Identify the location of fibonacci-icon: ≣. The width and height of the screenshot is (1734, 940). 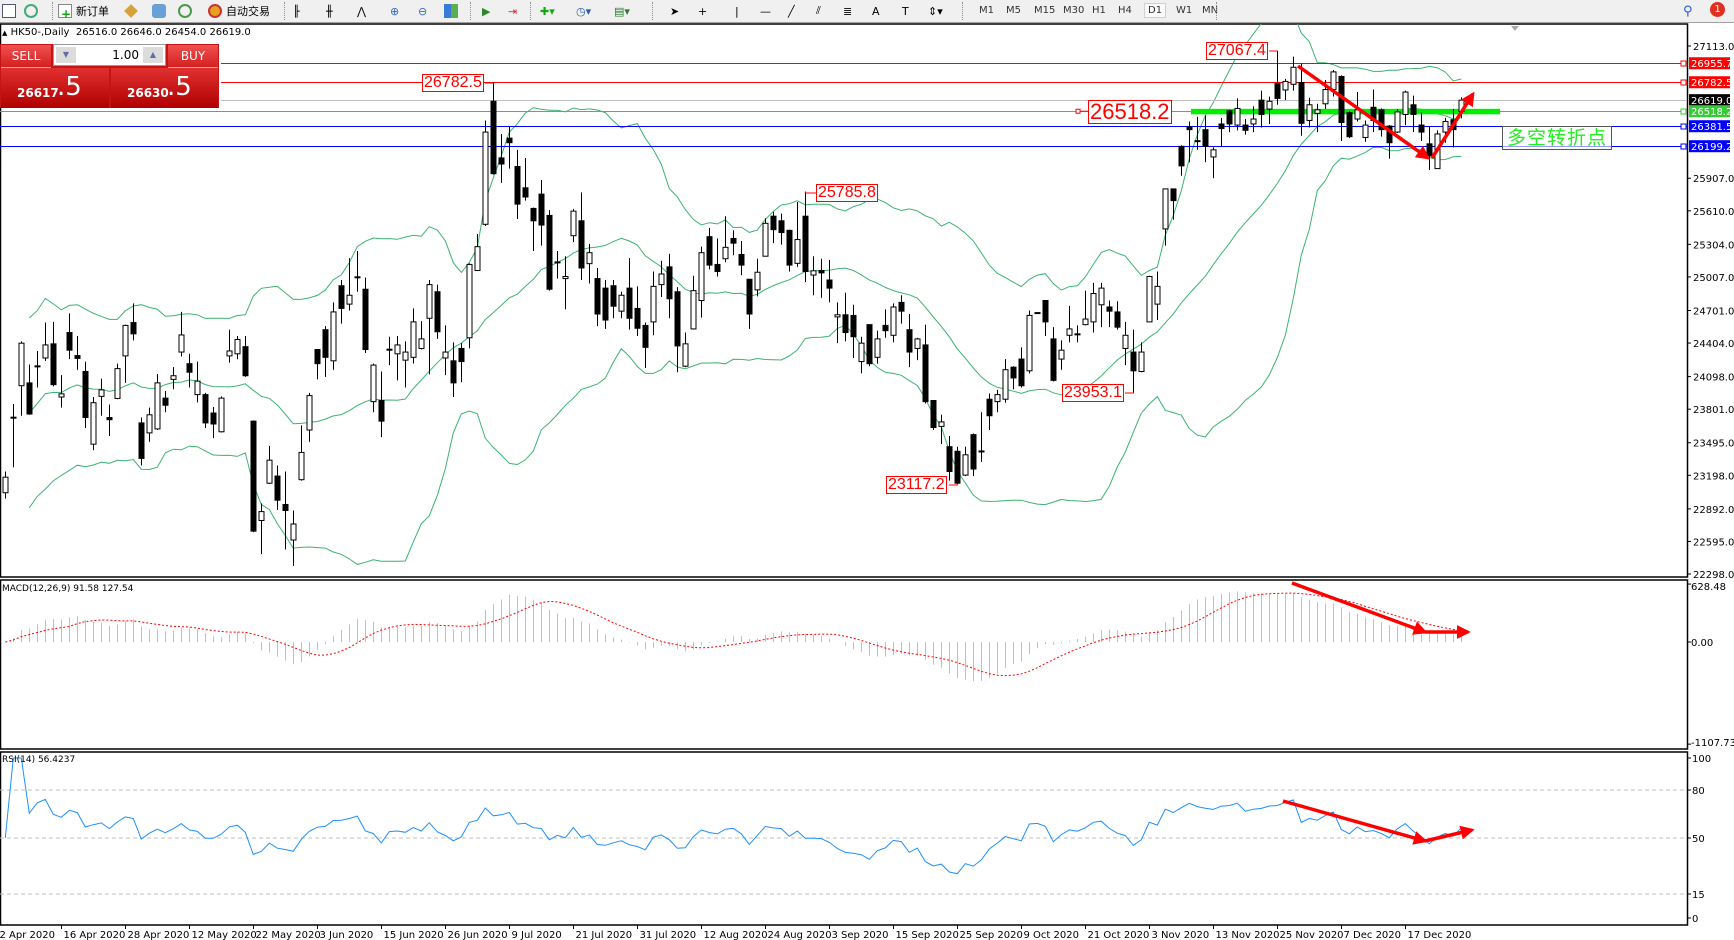
(848, 11).